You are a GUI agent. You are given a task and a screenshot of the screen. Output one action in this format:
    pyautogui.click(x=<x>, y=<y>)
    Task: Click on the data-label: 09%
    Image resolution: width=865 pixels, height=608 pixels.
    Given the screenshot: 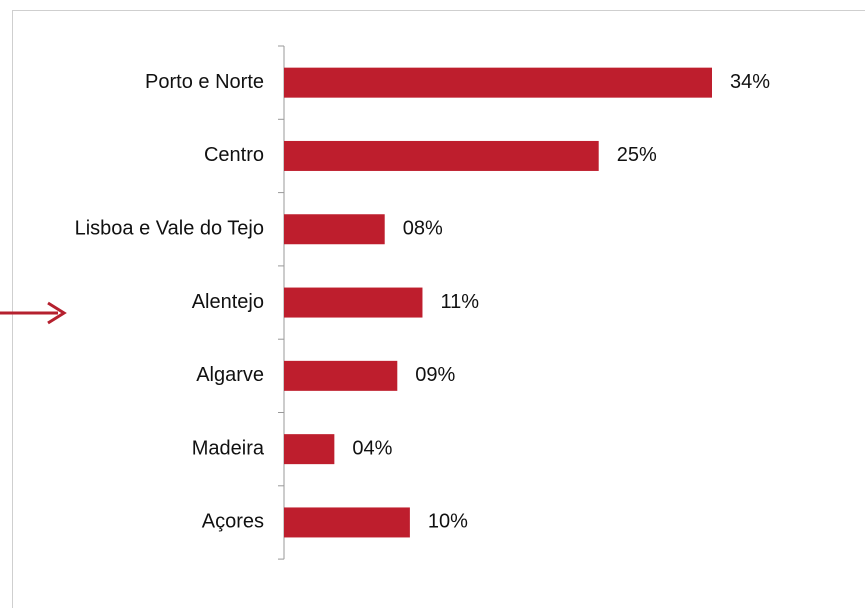 What is the action you would take?
    pyautogui.click(x=435, y=375)
    